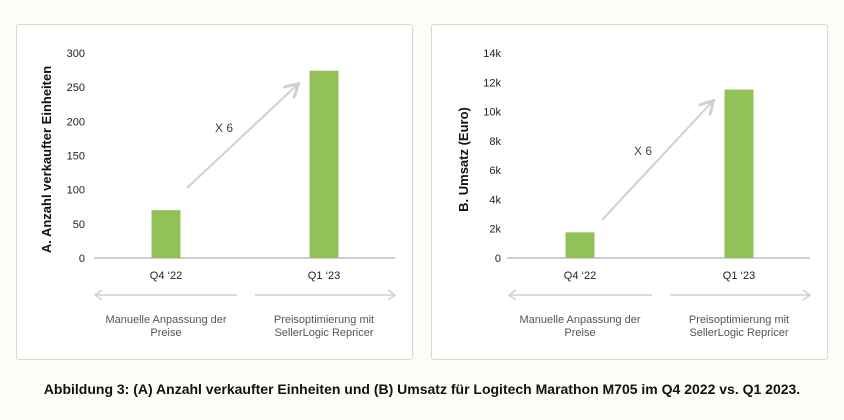 The height and width of the screenshot is (420, 844). What do you see at coordinates (495, 230) in the screenshot?
I see `y-tick-label: 2k` at bounding box center [495, 230].